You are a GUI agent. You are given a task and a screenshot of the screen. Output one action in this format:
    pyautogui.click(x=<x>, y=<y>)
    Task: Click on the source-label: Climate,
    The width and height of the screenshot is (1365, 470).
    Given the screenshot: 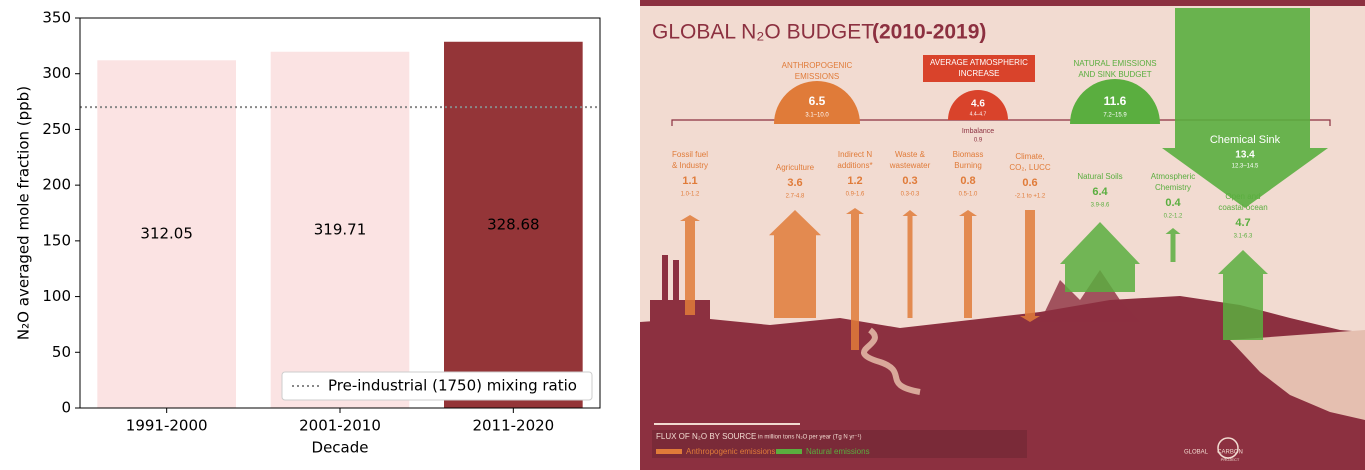 What is the action you would take?
    pyautogui.click(x=1029, y=156)
    